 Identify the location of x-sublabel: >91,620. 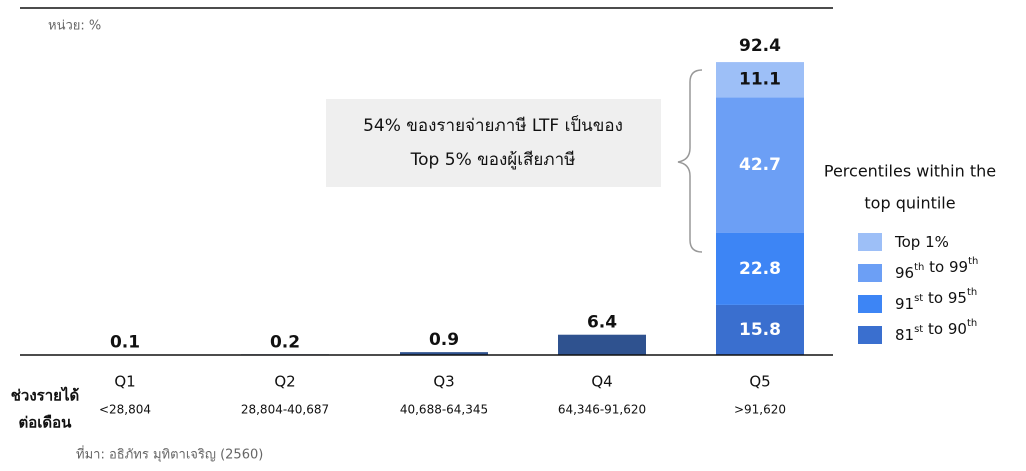
(760, 410).